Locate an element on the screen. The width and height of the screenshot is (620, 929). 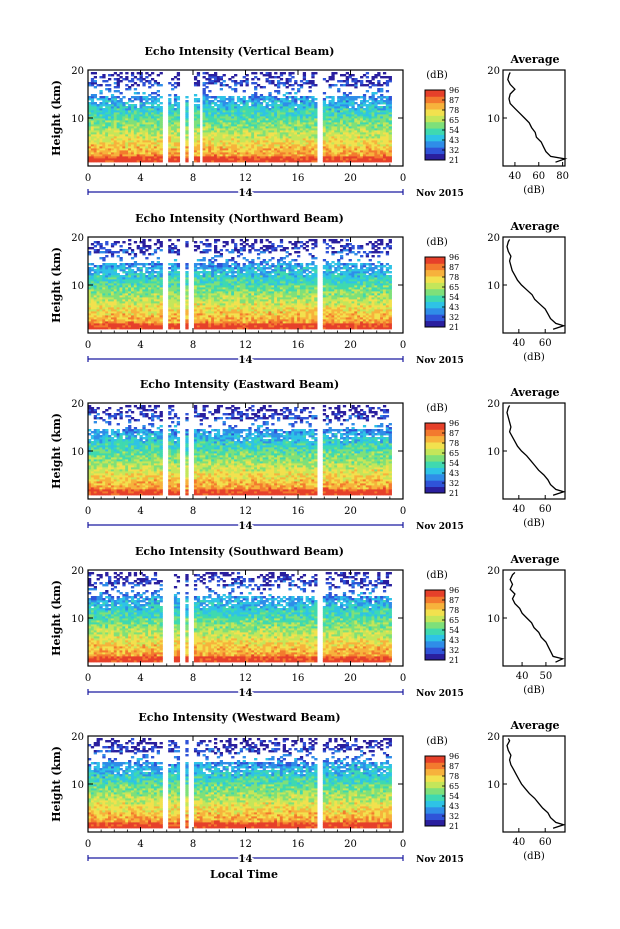
average-frame is located at coordinates (534, 118).